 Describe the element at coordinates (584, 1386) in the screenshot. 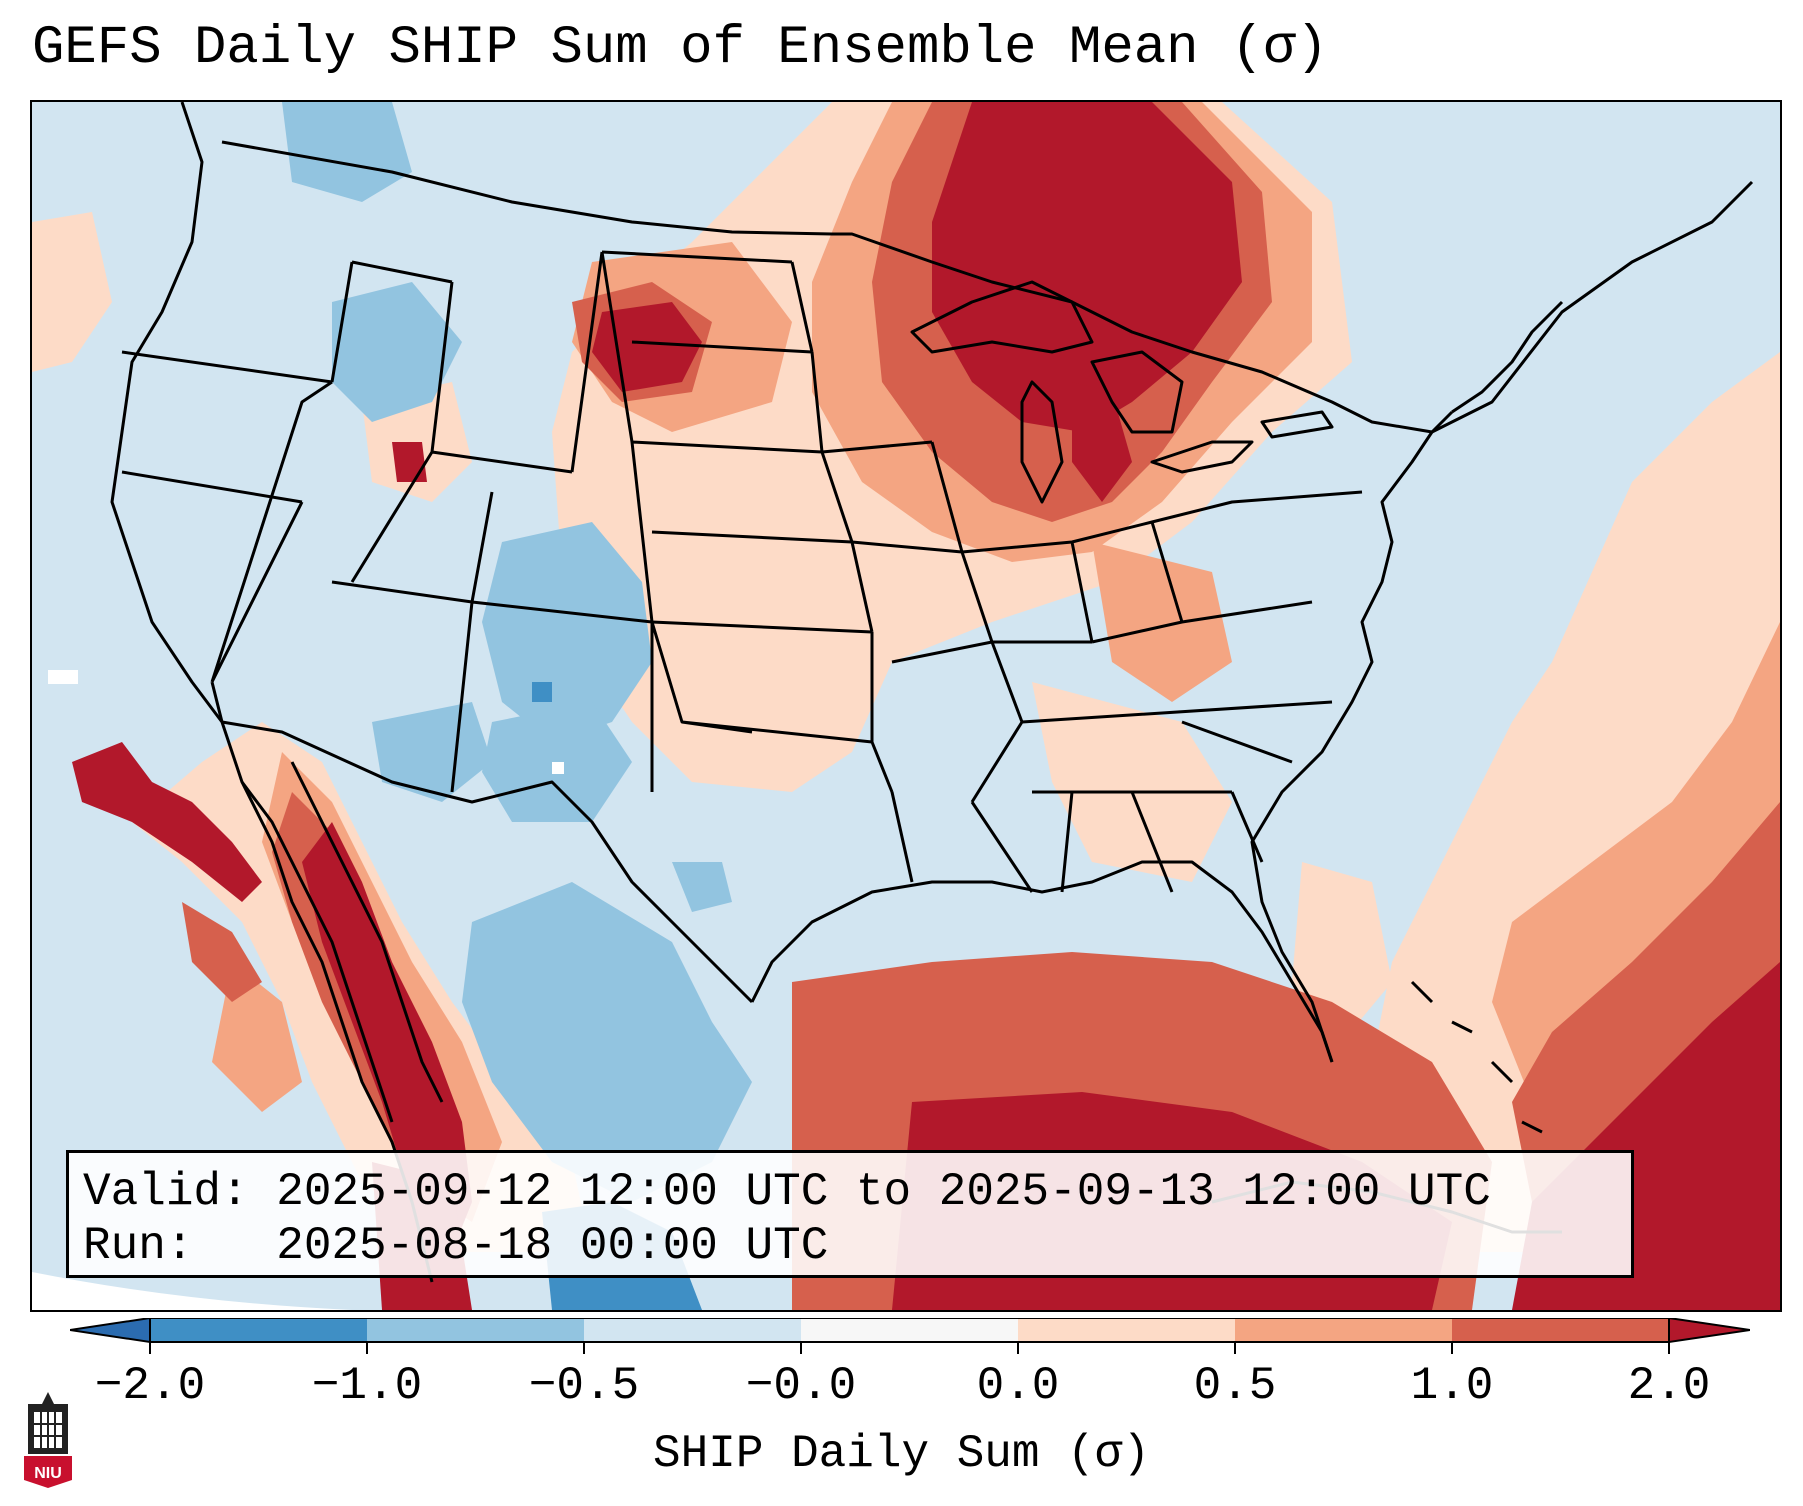

I see `colorbar-tick-label: −0.5` at that location.